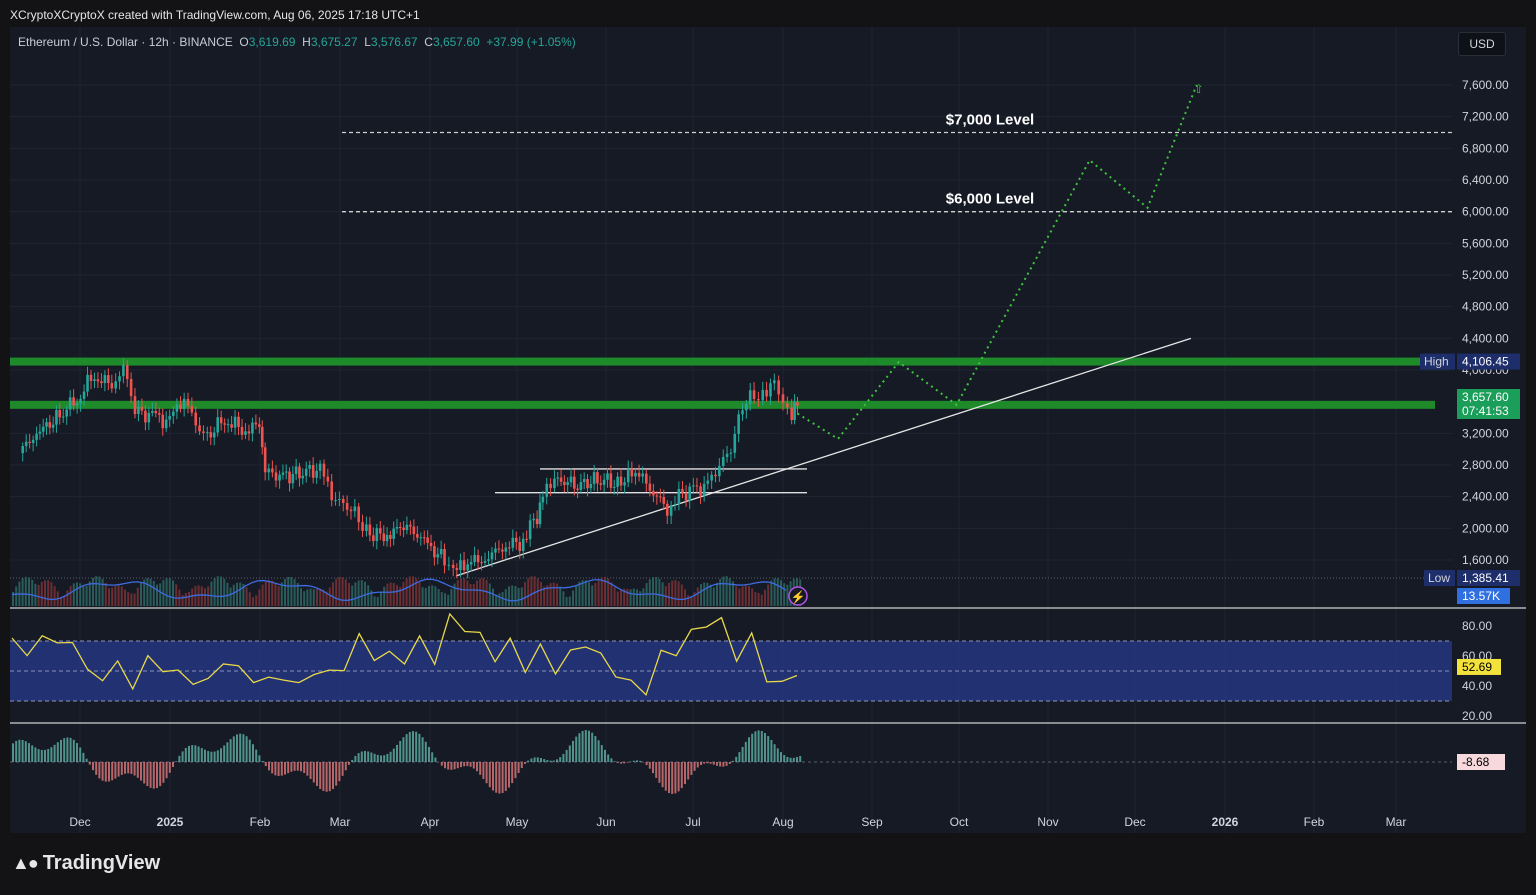  Describe the element at coordinates (1485, 497) in the screenshot. I see `price-tick-label: 2,400.00` at that location.